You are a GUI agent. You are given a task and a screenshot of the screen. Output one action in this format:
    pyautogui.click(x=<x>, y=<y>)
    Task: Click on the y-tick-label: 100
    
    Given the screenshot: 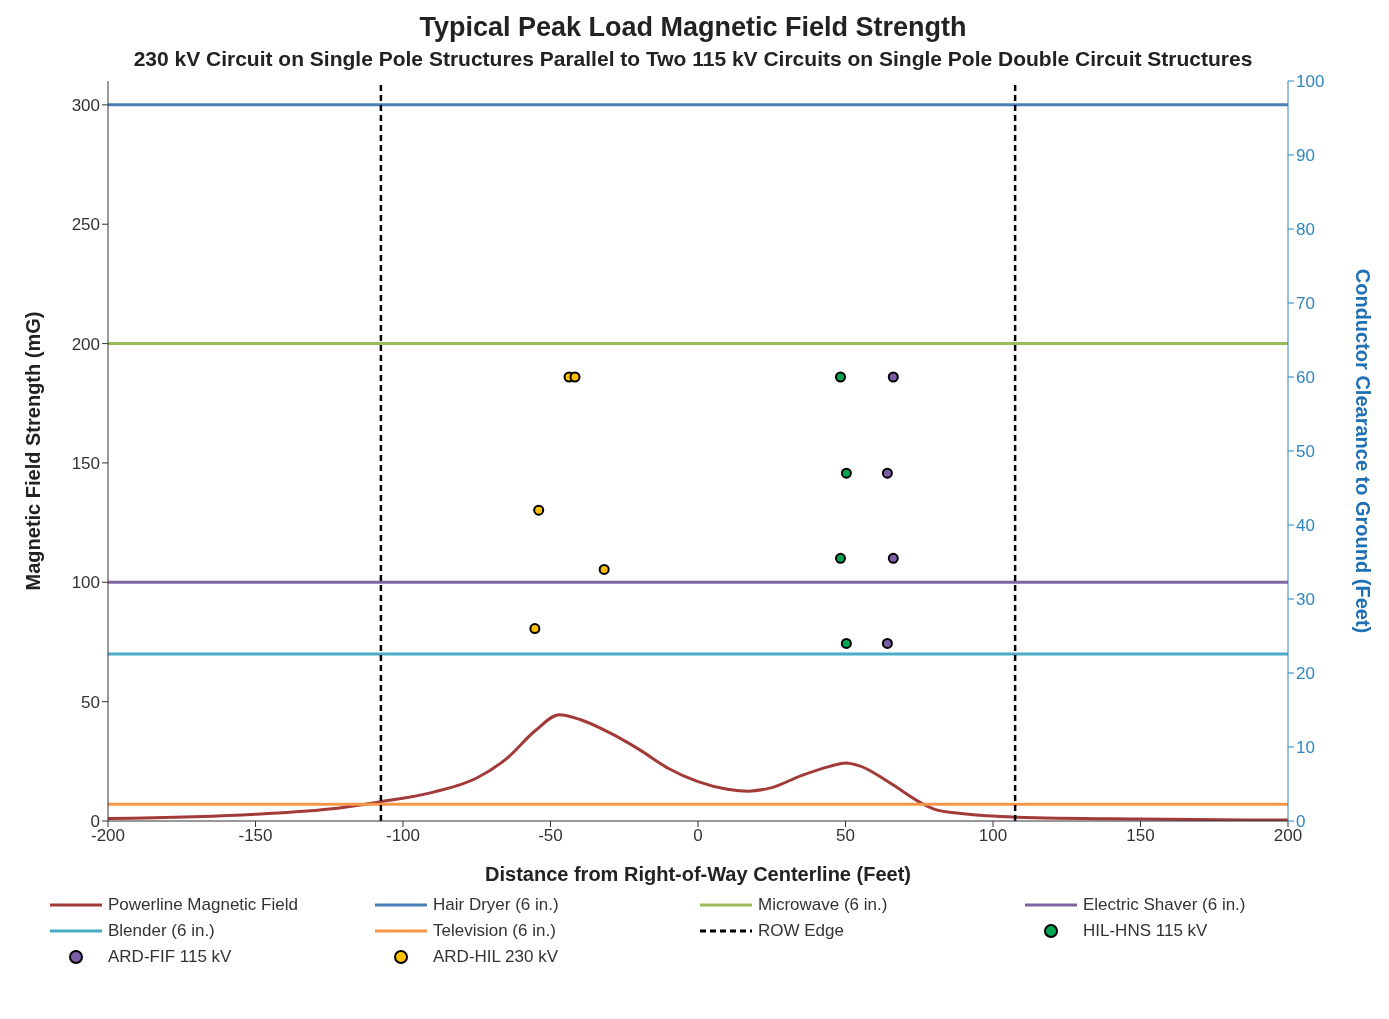 What is the action you would take?
    pyautogui.click(x=85, y=583)
    